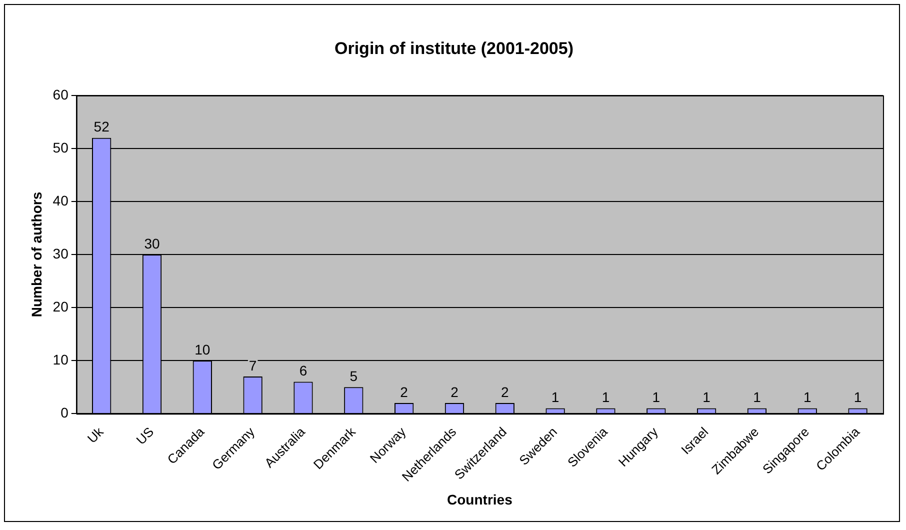 This screenshot has width=906, height=530. Describe the element at coordinates (152, 243) in the screenshot. I see `data-label: 30` at that location.